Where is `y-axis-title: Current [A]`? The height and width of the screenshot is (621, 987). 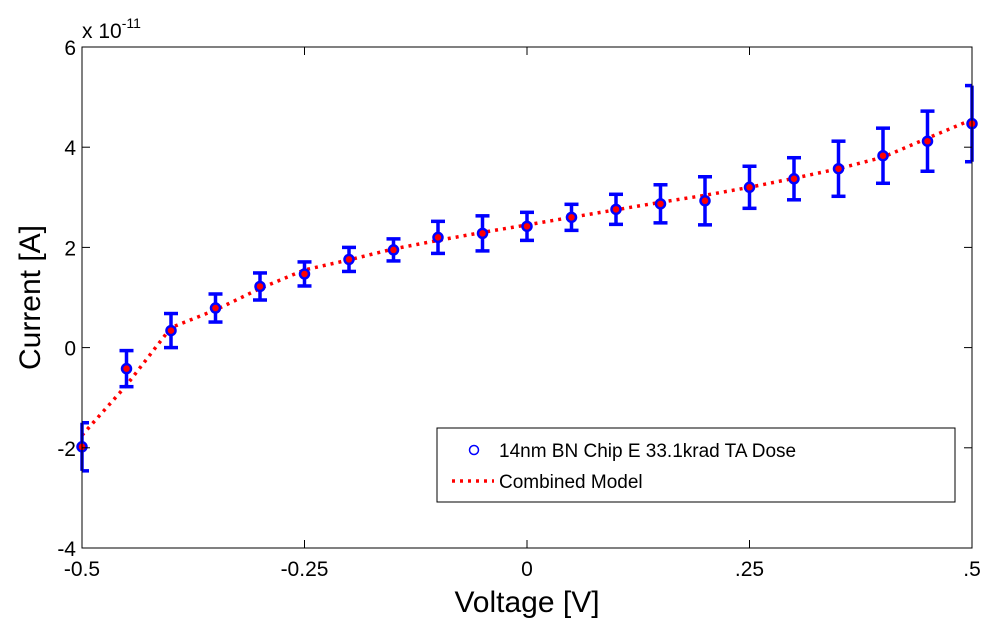 y-axis-title: Current [A] is located at coordinates (30, 297).